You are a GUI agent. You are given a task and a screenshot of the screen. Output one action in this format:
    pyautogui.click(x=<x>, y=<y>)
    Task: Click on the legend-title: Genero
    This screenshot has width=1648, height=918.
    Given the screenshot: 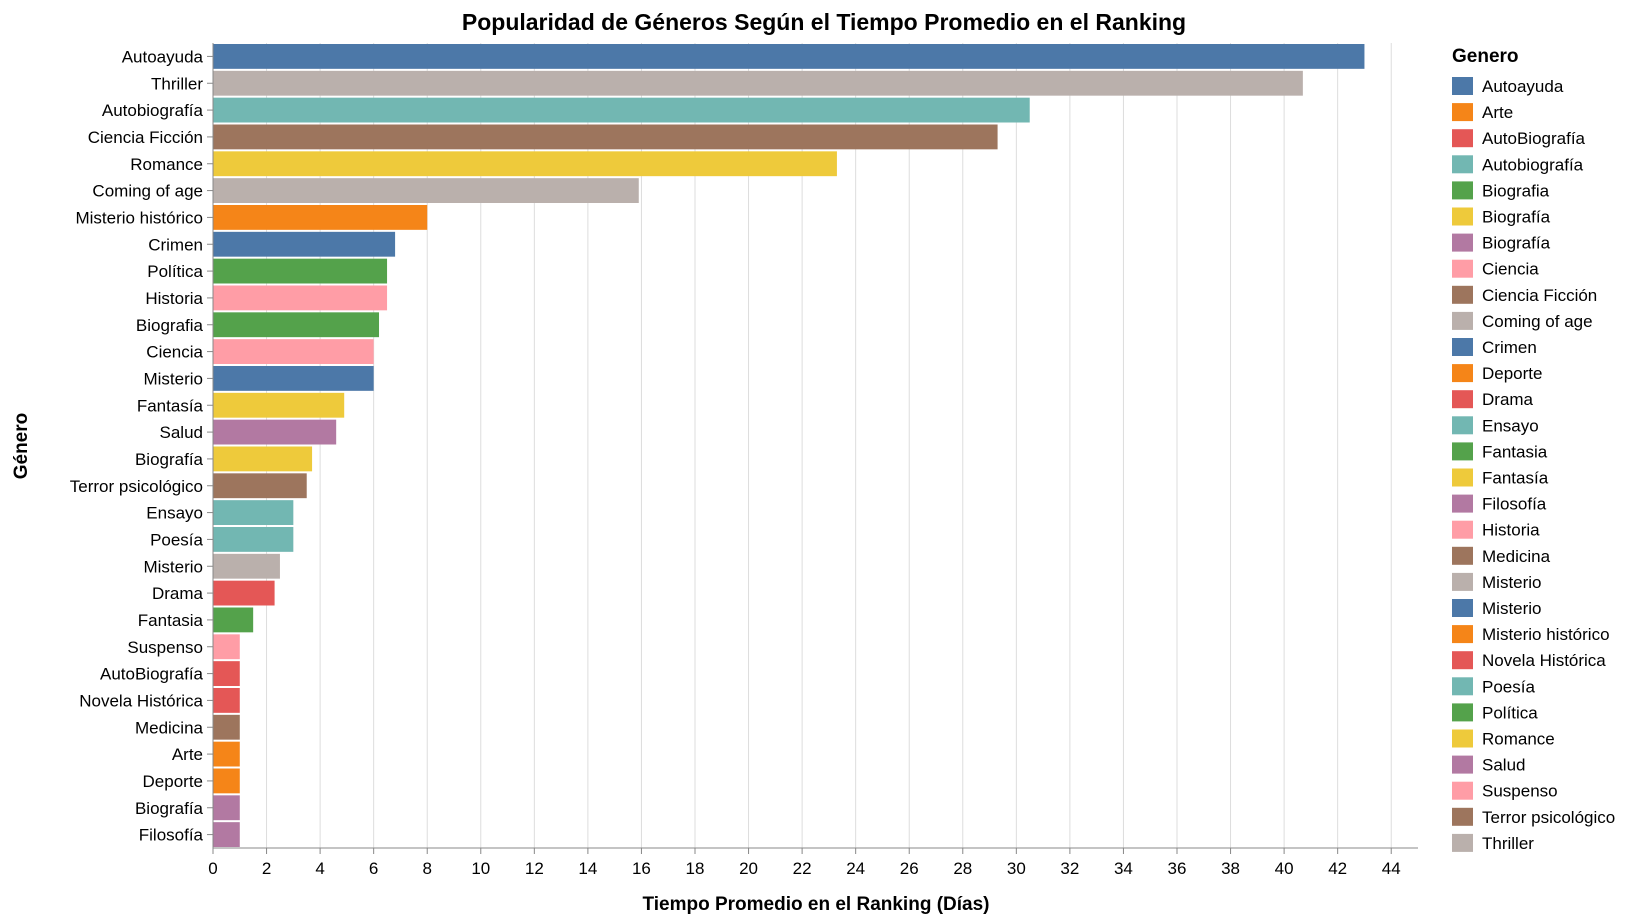 What is the action you would take?
    pyautogui.click(x=1485, y=56)
    